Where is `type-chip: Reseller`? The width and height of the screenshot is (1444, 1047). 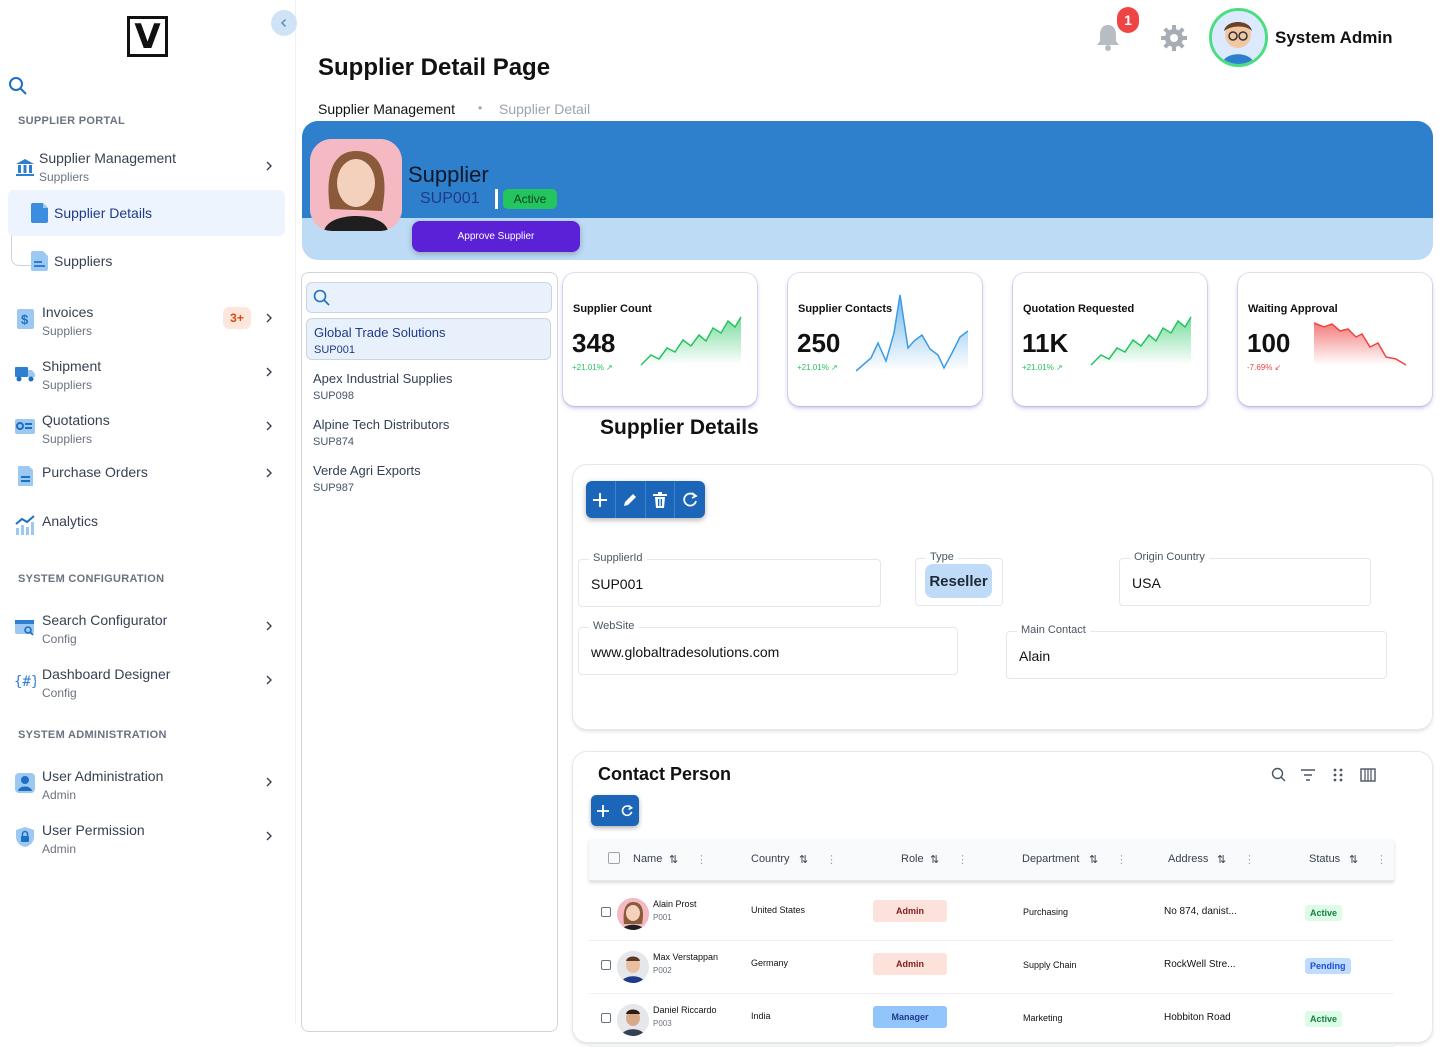 type-chip: Reseller is located at coordinates (958, 581).